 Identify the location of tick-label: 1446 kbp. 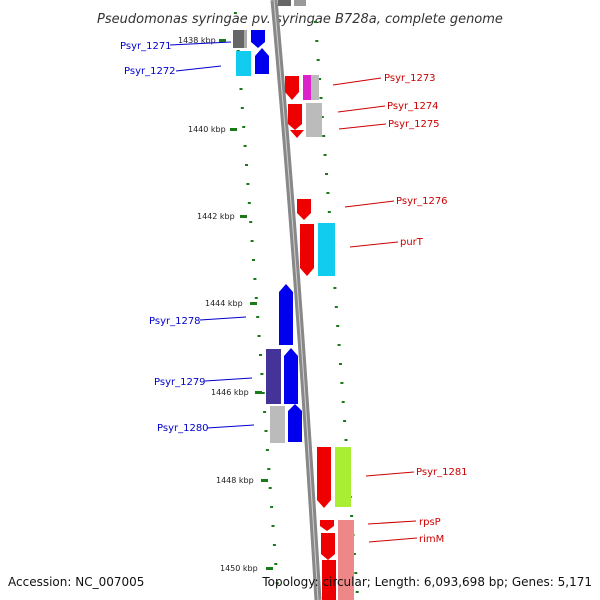
(230, 392).